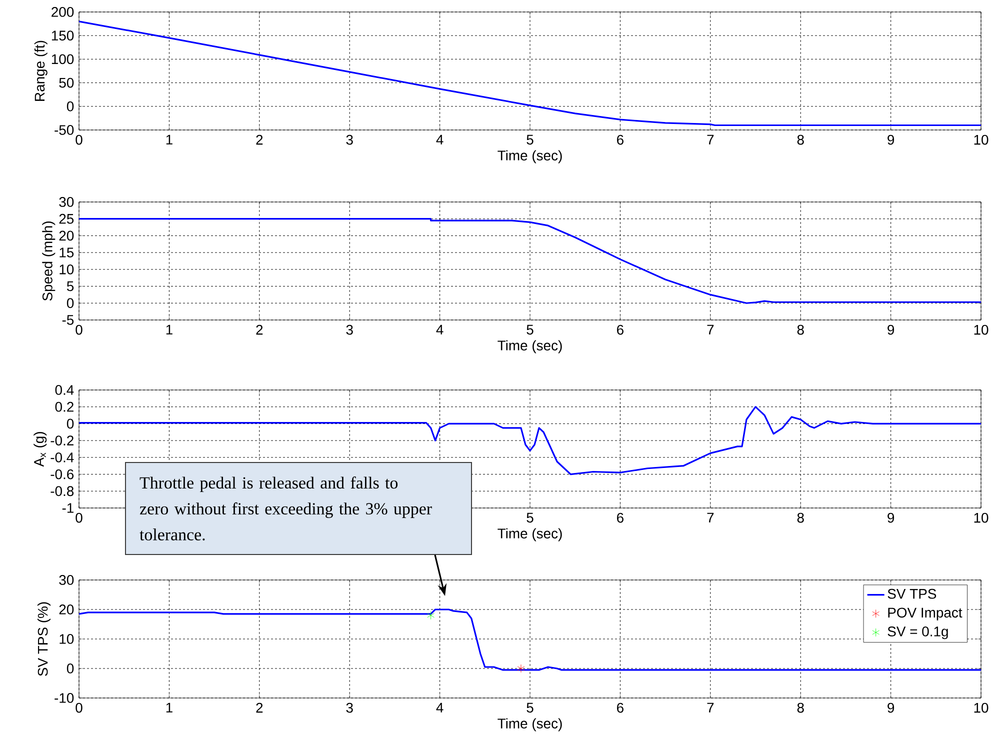 The width and height of the screenshot is (997, 750). What do you see at coordinates (63, 59) in the screenshot?
I see `y-tick-label: 100` at bounding box center [63, 59].